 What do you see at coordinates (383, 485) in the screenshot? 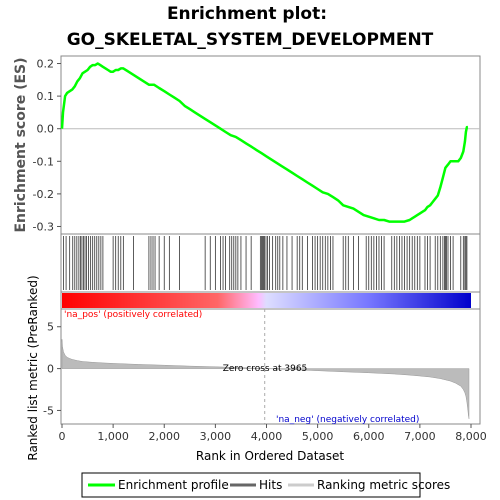
I see `legend-label-metric: Ranking metric scores` at bounding box center [383, 485].